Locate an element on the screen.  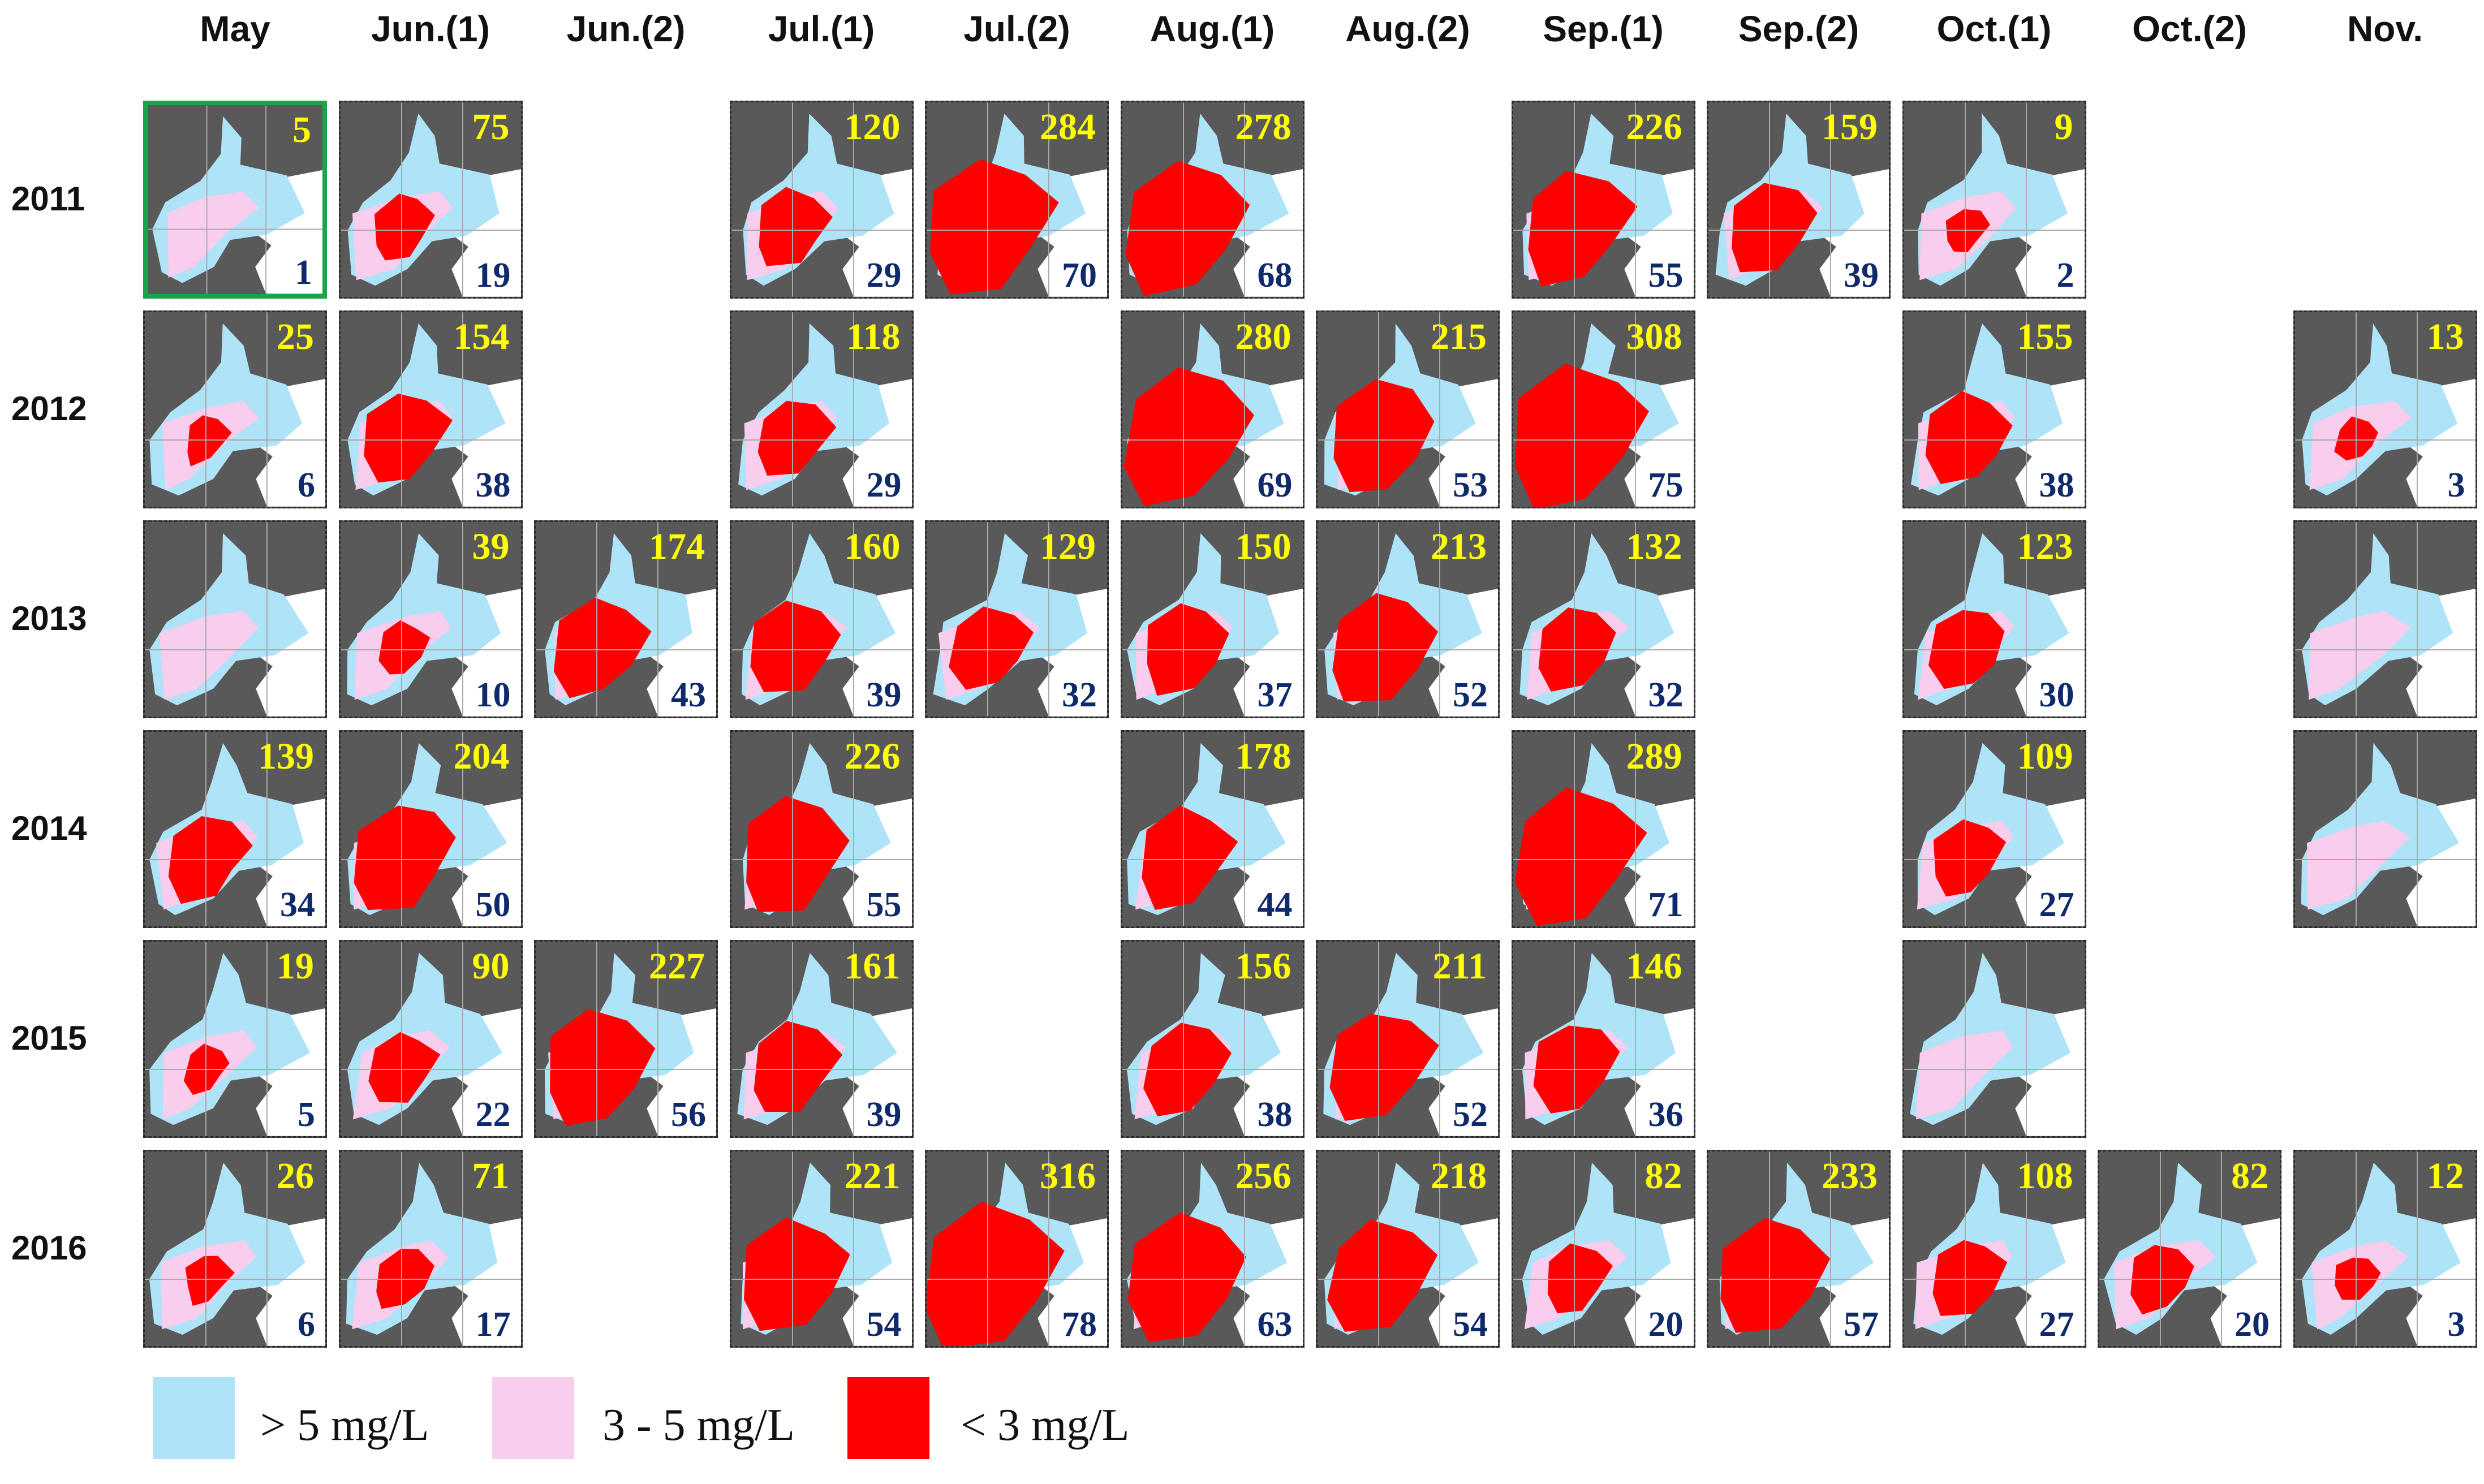
map-cell: 118 29 is located at coordinates (821, 409).